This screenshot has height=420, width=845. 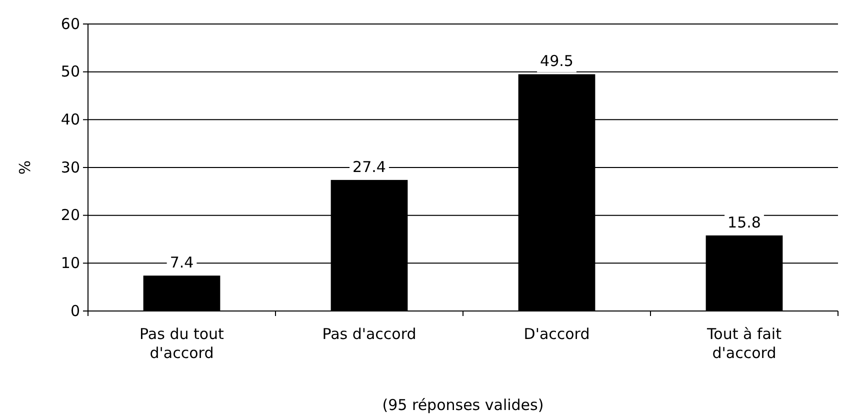 What do you see at coordinates (744, 222) in the screenshot?
I see `data-label: 15.8` at bounding box center [744, 222].